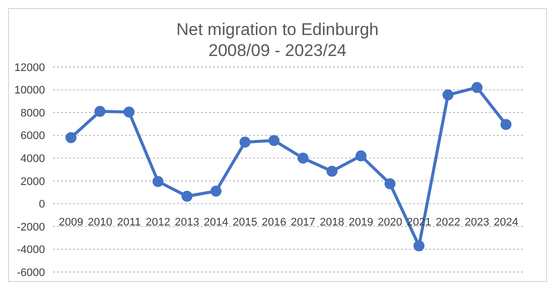 Image resolution: width=555 pixels, height=289 pixels. Describe the element at coordinates (448, 222) in the screenshot. I see `x-tick-label: 2022` at that location.